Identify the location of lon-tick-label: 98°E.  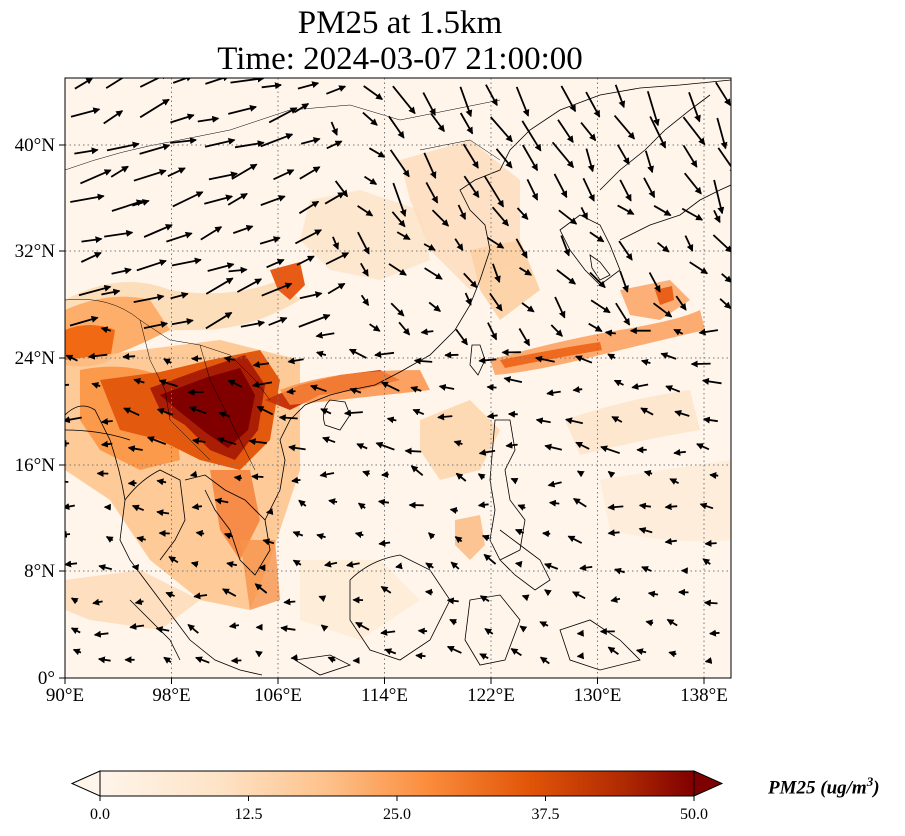
(171, 695).